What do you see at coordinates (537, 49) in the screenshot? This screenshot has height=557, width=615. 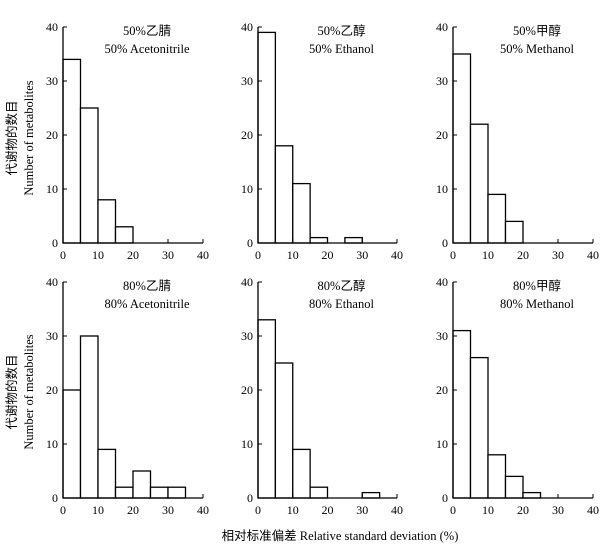 I see `panel-title-en: 50% Methanol` at bounding box center [537, 49].